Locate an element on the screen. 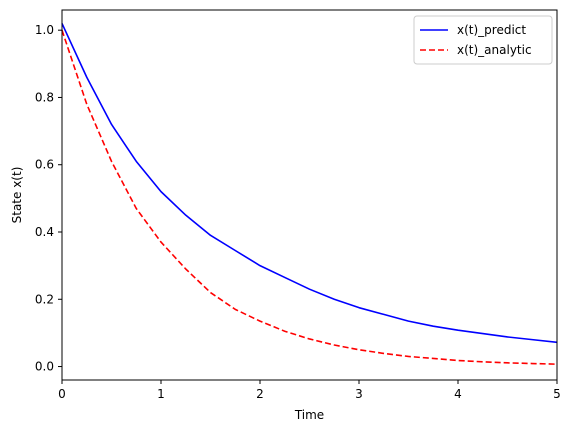 This screenshot has height=432, width=571. legend-label: x(t)_predict is located at coordinates (491, 30).